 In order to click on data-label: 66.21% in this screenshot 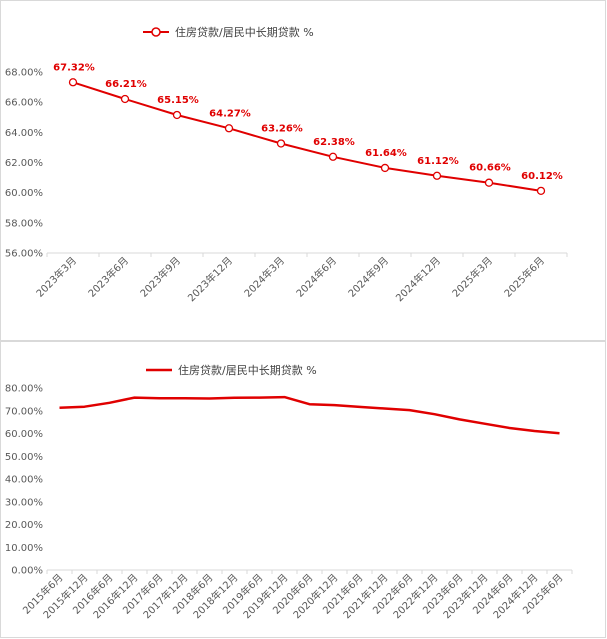, I will do `click(126, 84)`.